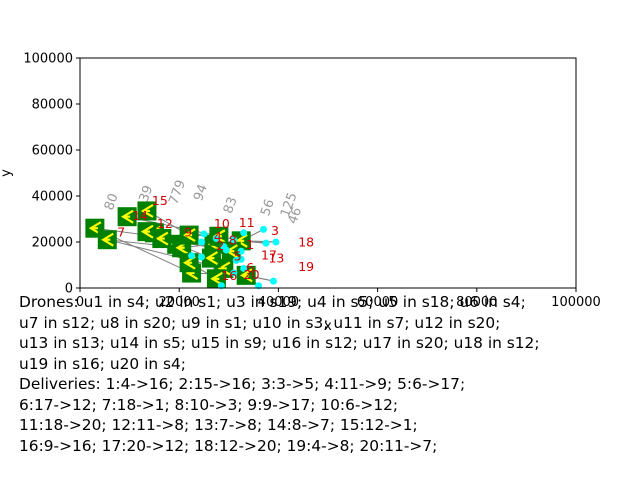 Image resolution: width=640 pixels, height=480 pixels. Describe the element at coordinates (250, 267) in the screenshot. I see `drone-label: 6` at that location.